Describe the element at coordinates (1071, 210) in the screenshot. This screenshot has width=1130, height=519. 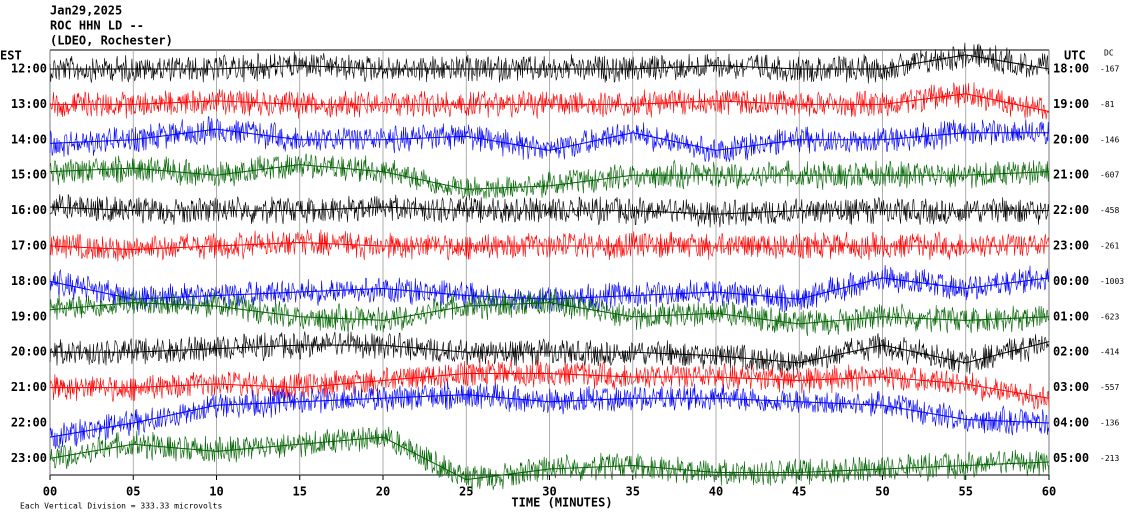
I see `utc-label: 22:00` at that location.